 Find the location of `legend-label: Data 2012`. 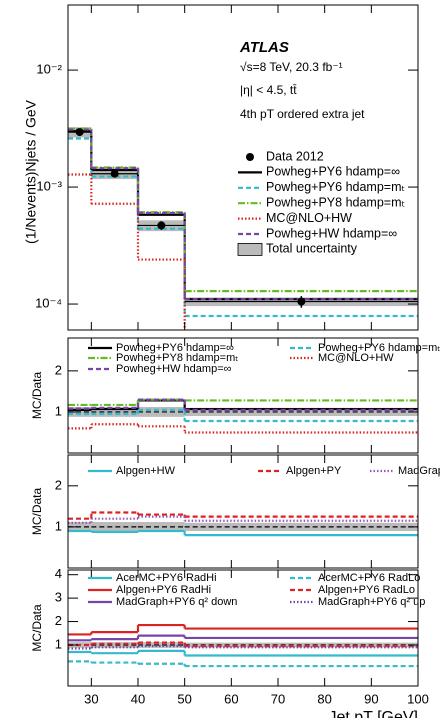

legend-label: Data 2012 is located at coordinates (295, 156).